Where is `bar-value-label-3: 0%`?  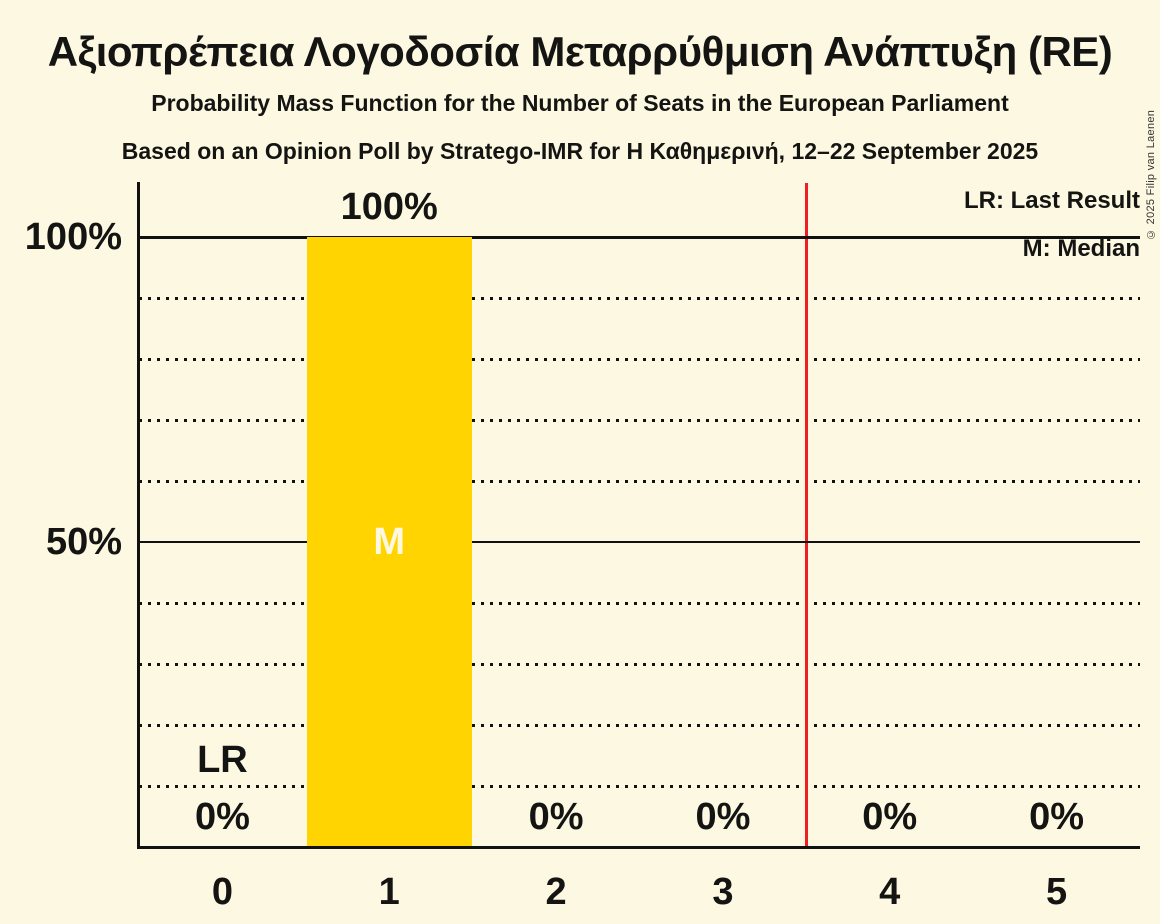 bar-value-label-3: 0% is located at coordinates (723, 817).